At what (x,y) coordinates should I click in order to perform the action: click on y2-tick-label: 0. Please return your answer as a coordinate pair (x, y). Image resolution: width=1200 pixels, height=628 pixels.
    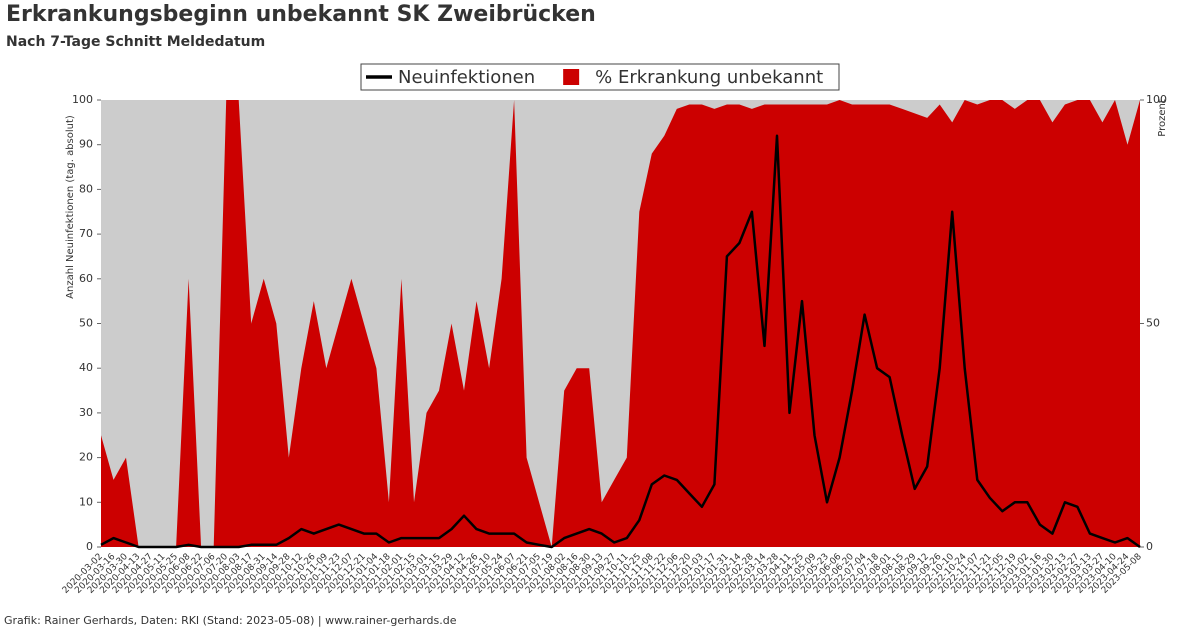
    Looking at the image, I should click on (1149, 546).